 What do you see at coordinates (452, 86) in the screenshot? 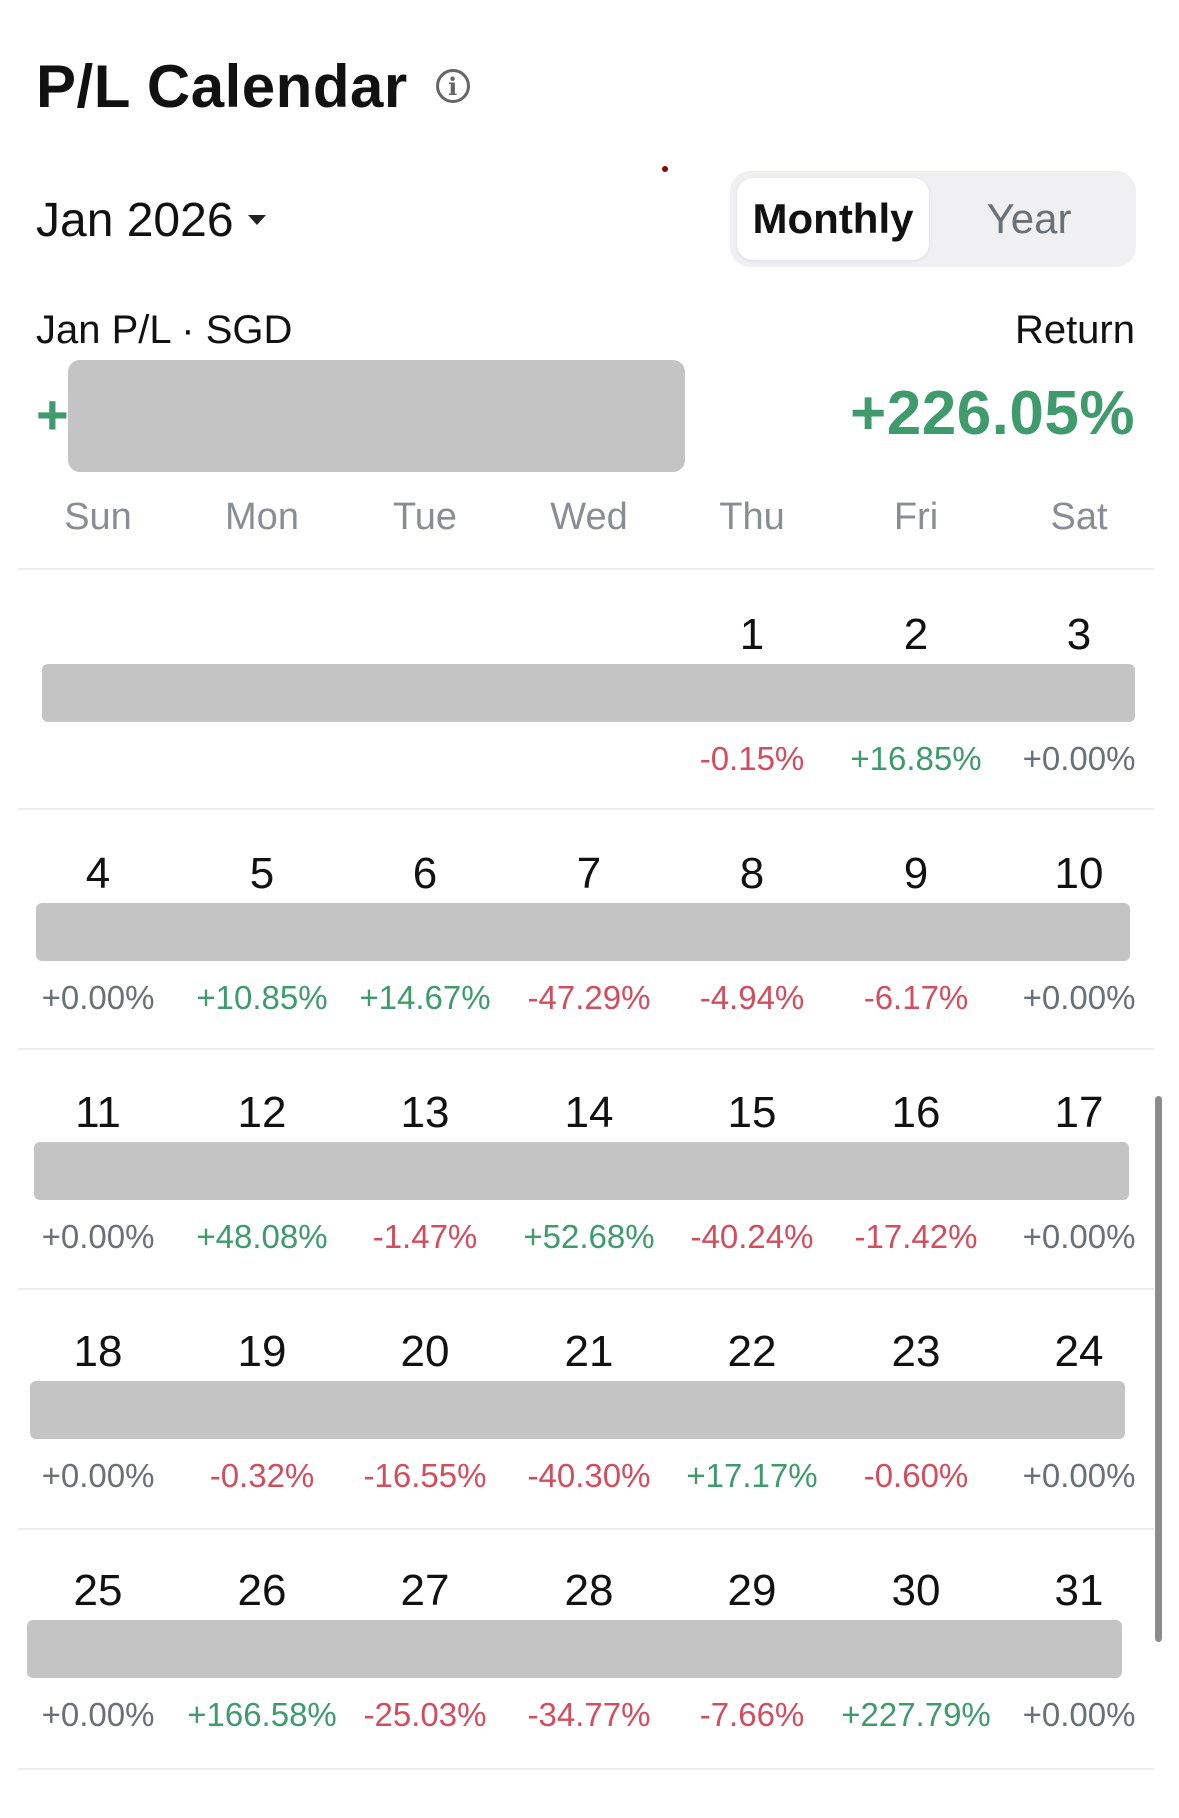
I see `info-icon: i` at bounding box center [452, 86].